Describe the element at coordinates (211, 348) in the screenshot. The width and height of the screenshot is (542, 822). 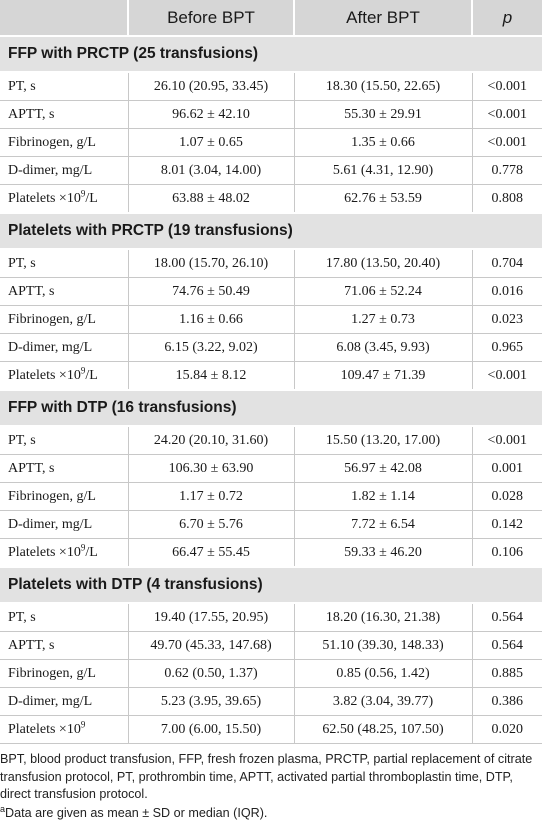
I see `before-bpt-value: 6.15 (3.22, 9.02)` at that location.